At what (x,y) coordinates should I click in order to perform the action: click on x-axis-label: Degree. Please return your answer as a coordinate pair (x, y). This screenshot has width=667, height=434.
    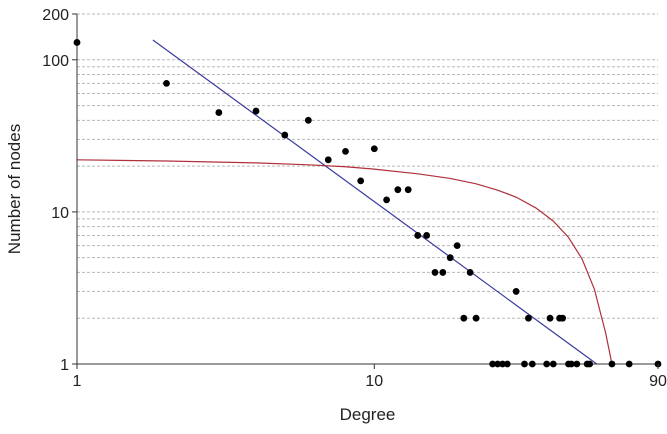
    Looking at the image, I should click on (368, 414).